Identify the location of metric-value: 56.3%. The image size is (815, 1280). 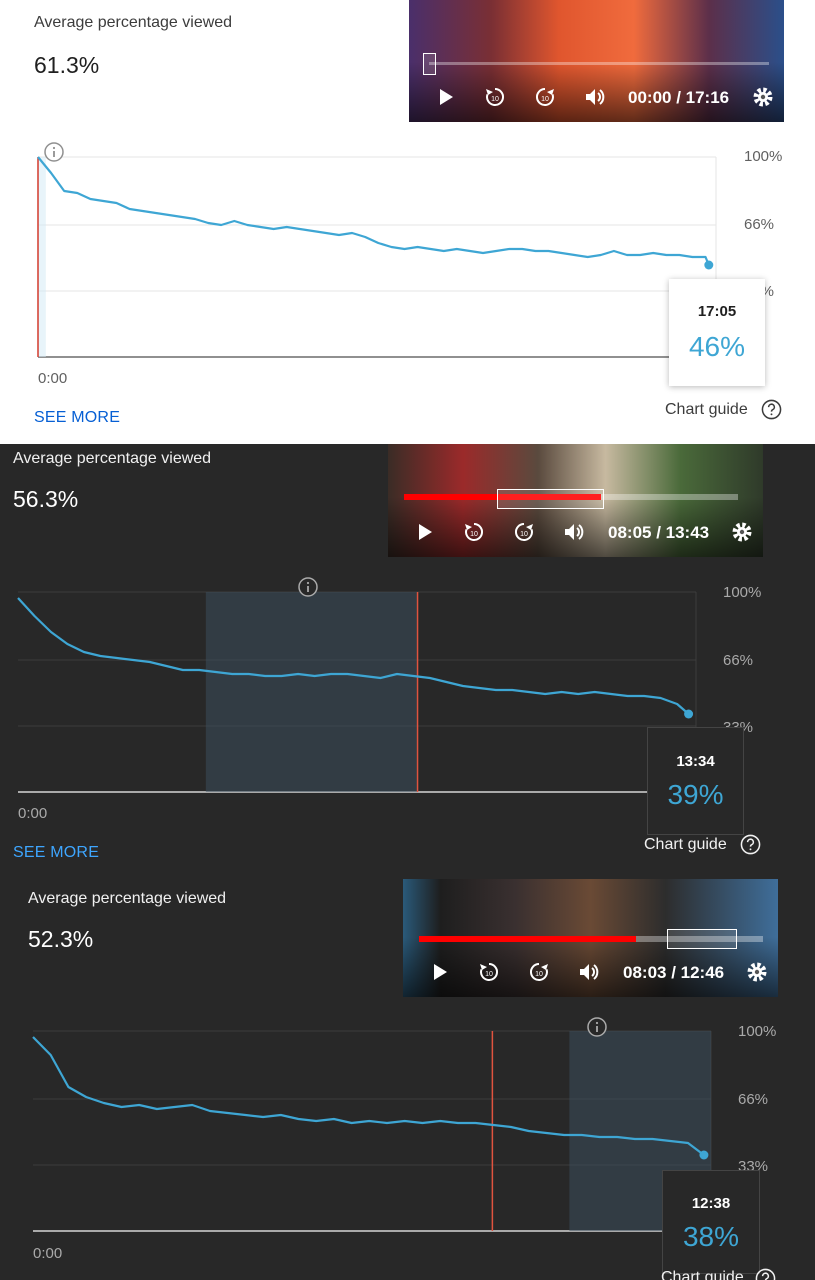
(46, 499).